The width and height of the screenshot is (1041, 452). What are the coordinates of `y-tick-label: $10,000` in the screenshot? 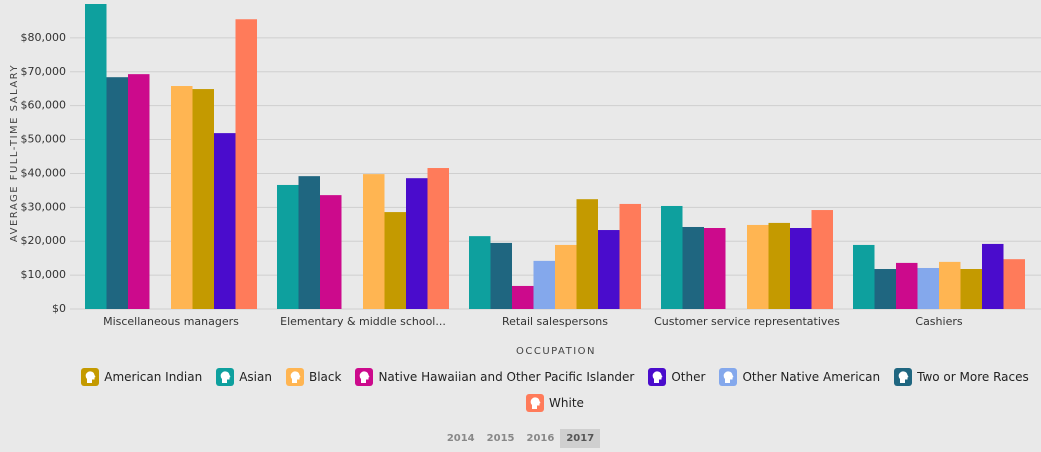 It's located at (44, 274).